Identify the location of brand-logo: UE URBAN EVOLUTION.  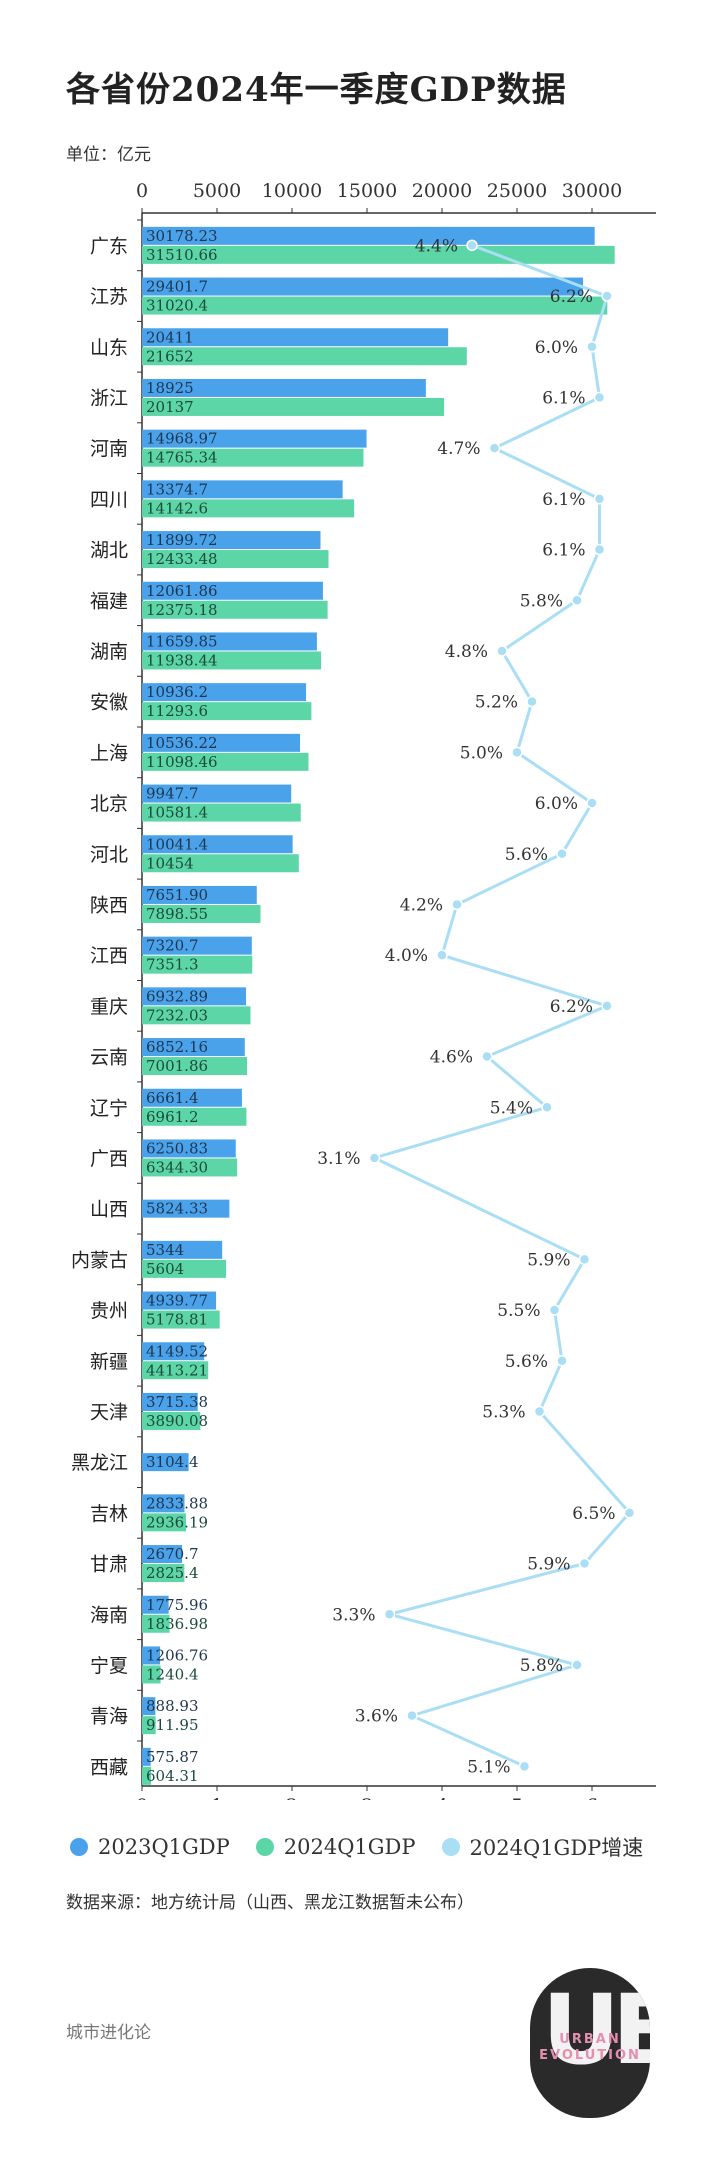
(590, 2043).